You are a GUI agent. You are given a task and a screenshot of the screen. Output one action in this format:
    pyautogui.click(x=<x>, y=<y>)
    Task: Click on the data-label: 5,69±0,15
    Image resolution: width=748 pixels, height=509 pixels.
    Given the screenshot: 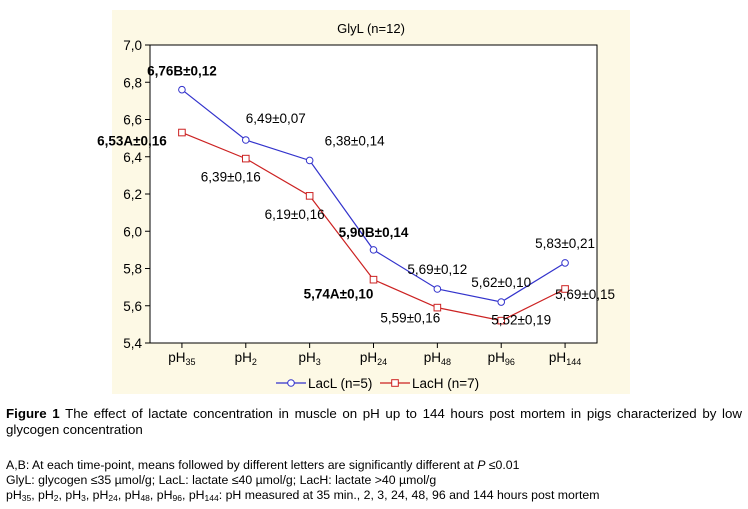 What is the action you would take?
    pyautogui.click(x=585, y=294)
    